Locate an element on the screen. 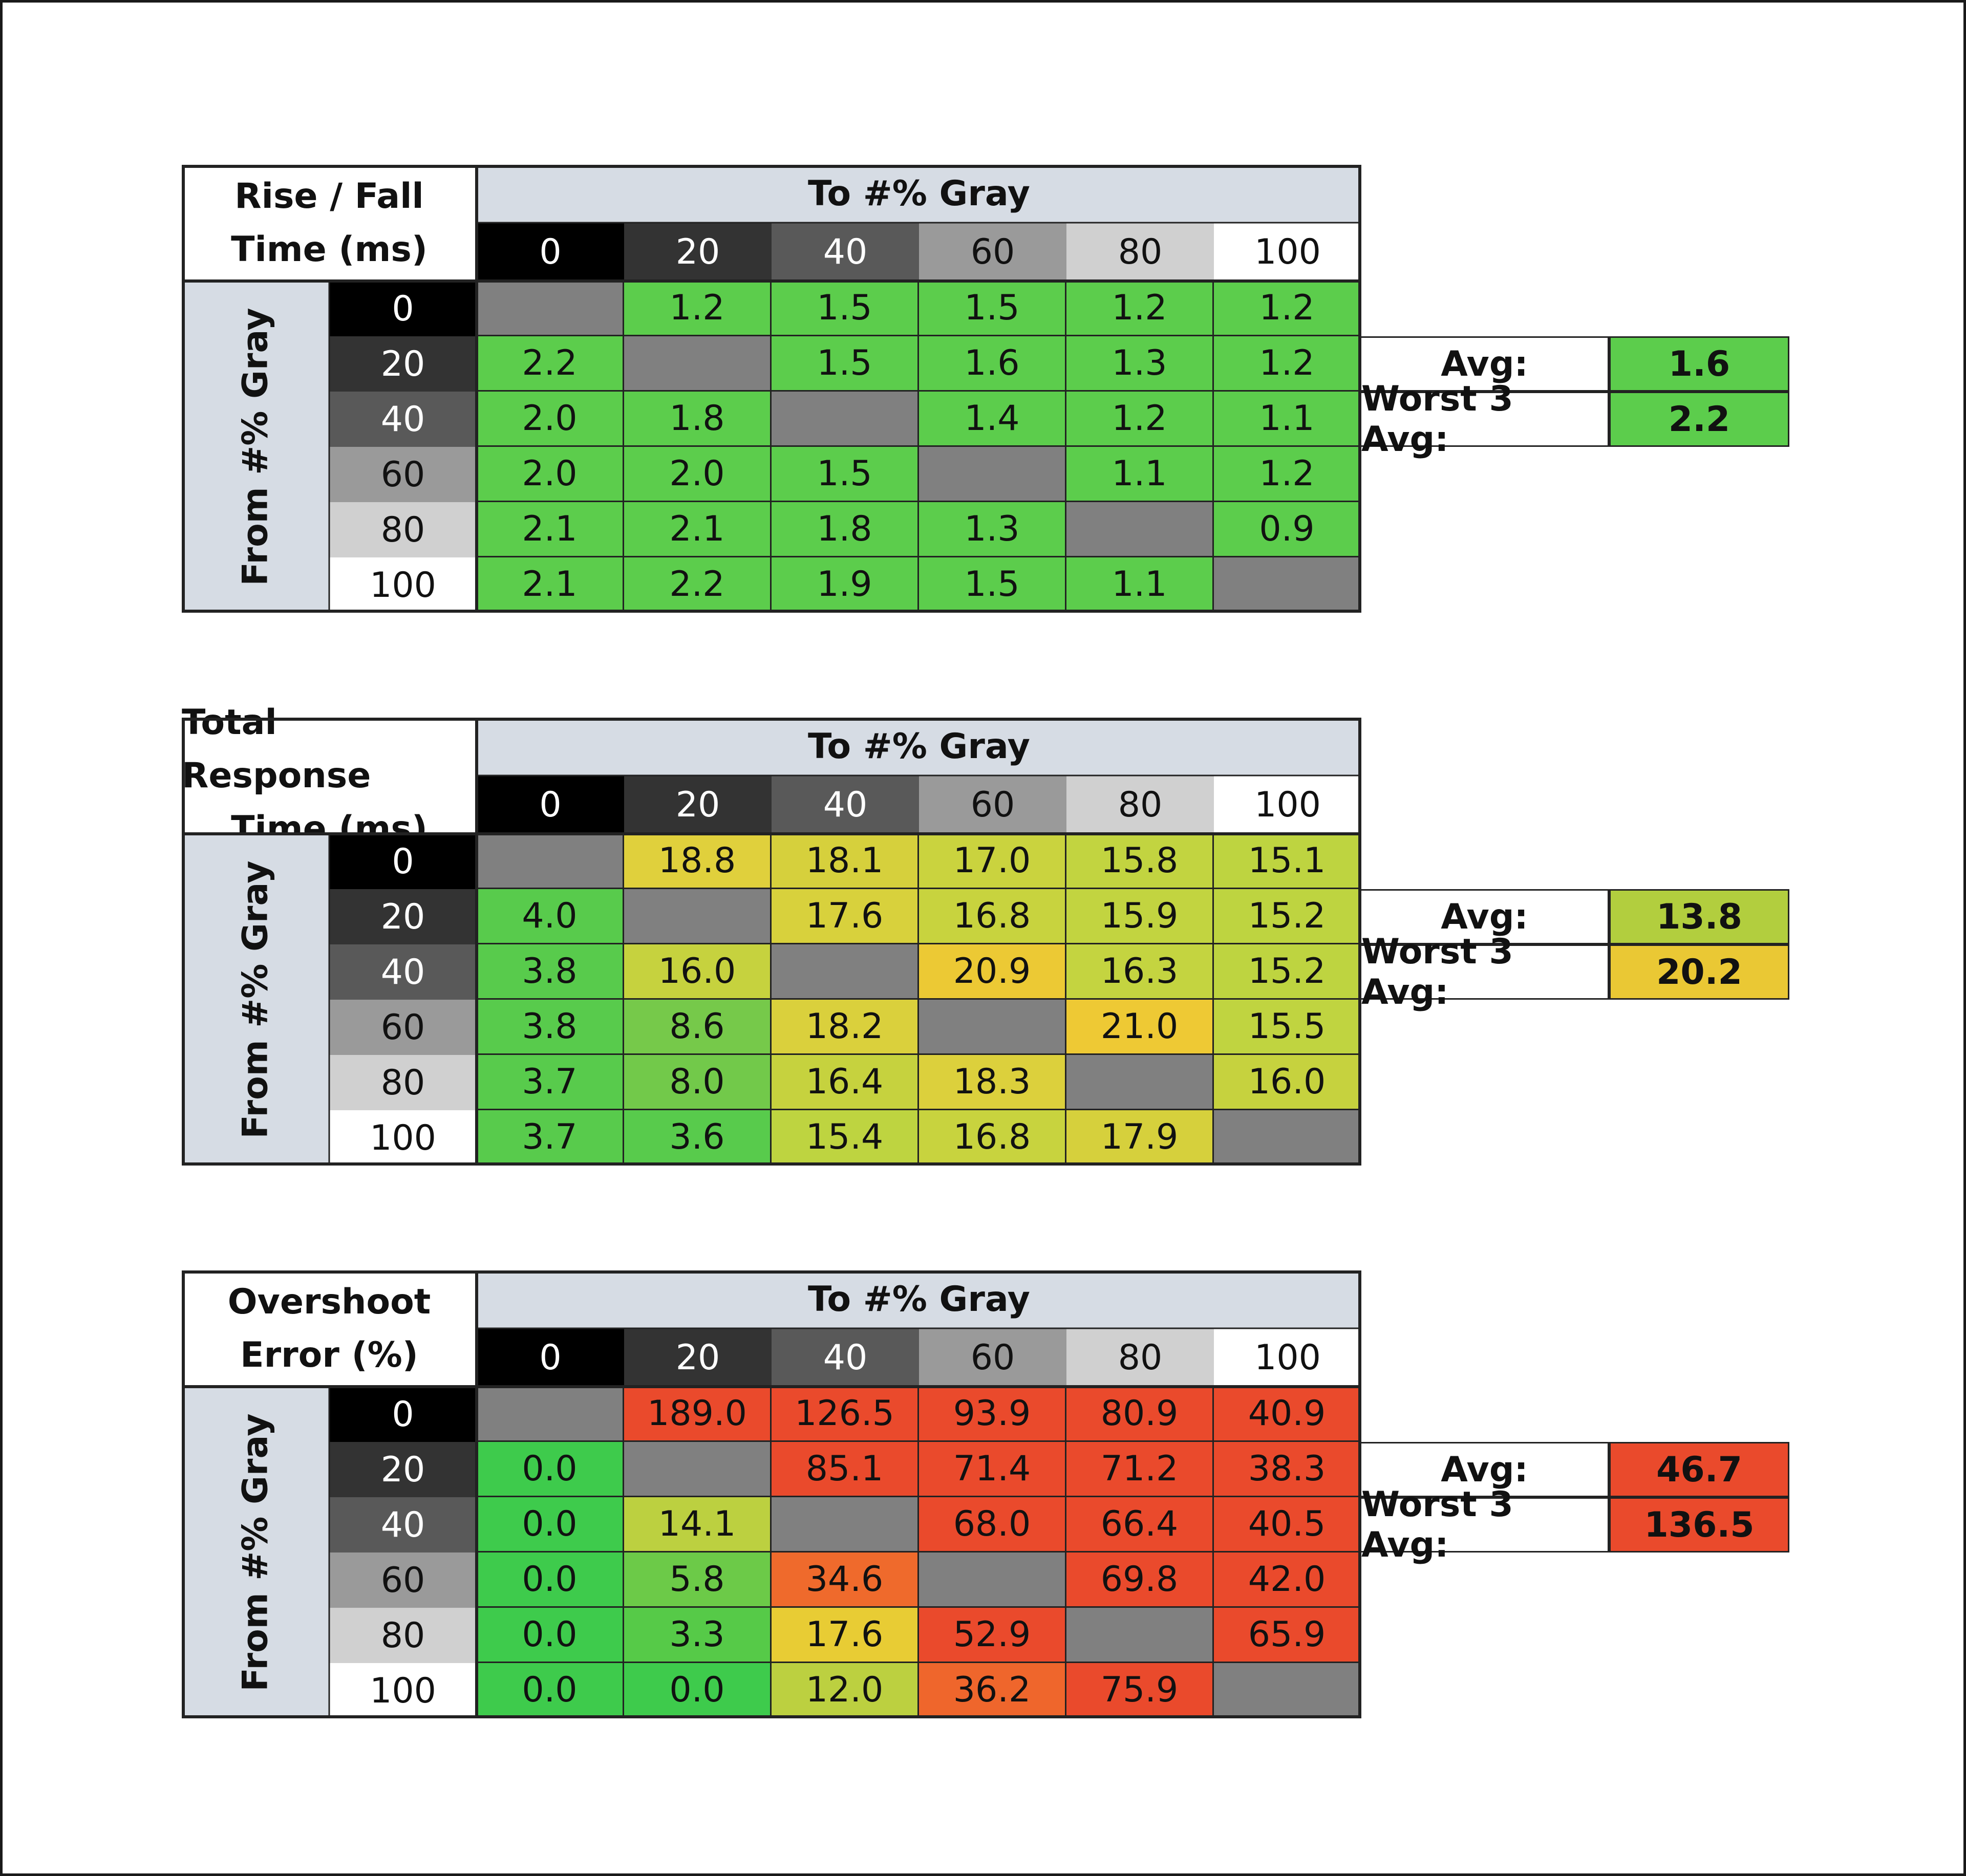 This screenshot has width=1966, height=1876. table-title-line-1: Overshoot is located at coordinates (329, 1301).